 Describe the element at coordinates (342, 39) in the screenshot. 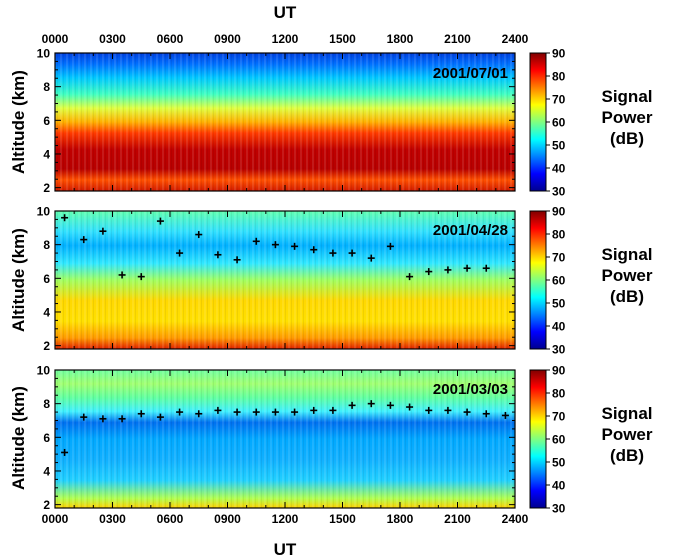

I see `x-tick-label: 1500` at that location.